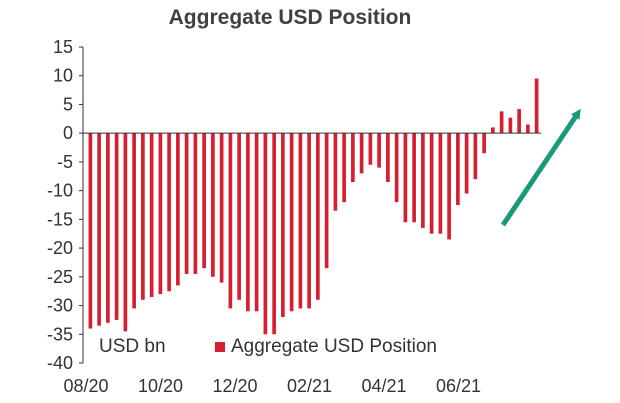 The height and width of the screenshot is (403, 620). Describe the element at coordinates (290, 17) in the screenshot. I see `chart-title: Aggregate USD Position` at that location.